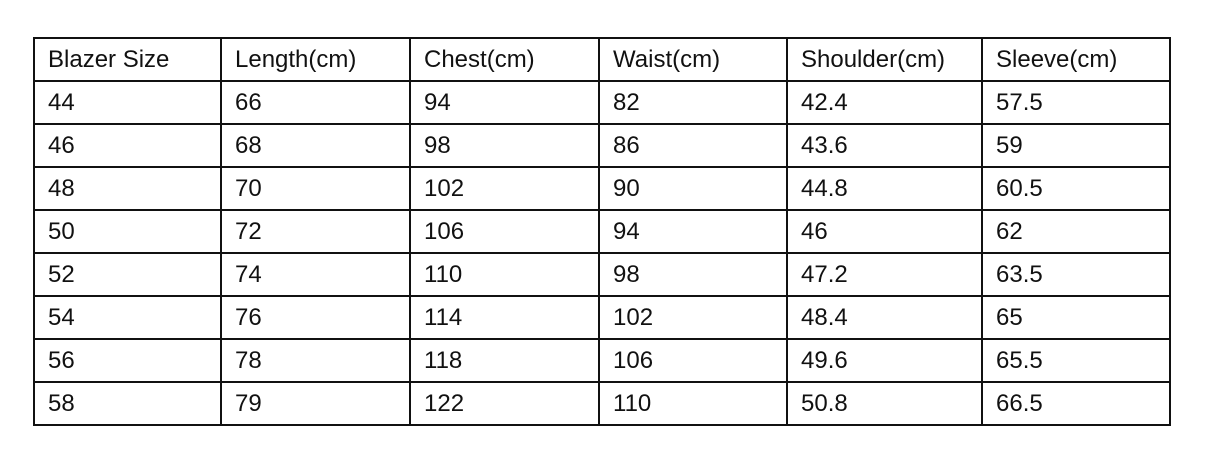 The width and height of the screenshot is (1214, 459). I want to click on table-row: 50 72 106 94 46 62, so click(602, 231).